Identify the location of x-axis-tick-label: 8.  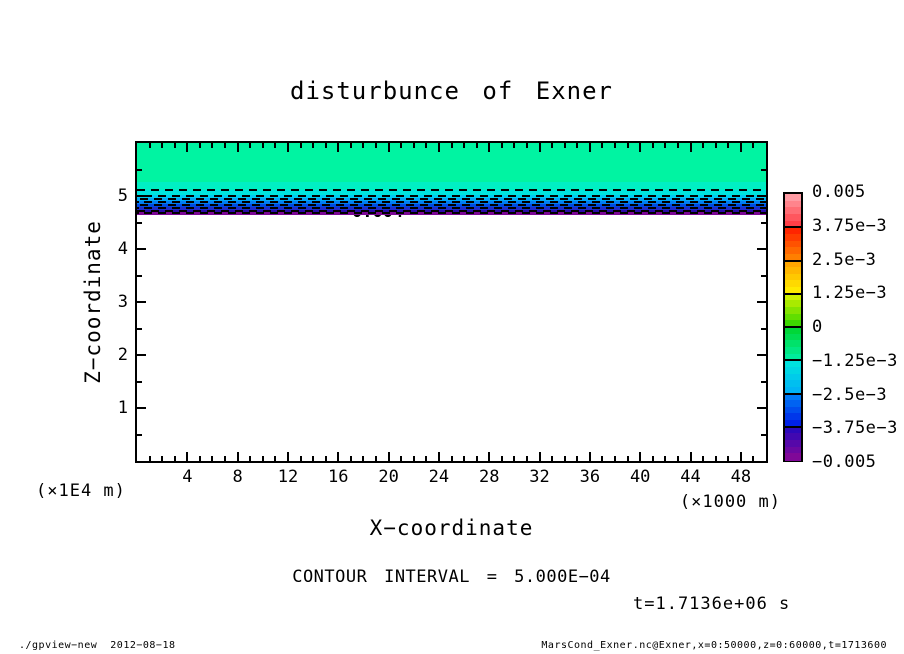
(237, 477).